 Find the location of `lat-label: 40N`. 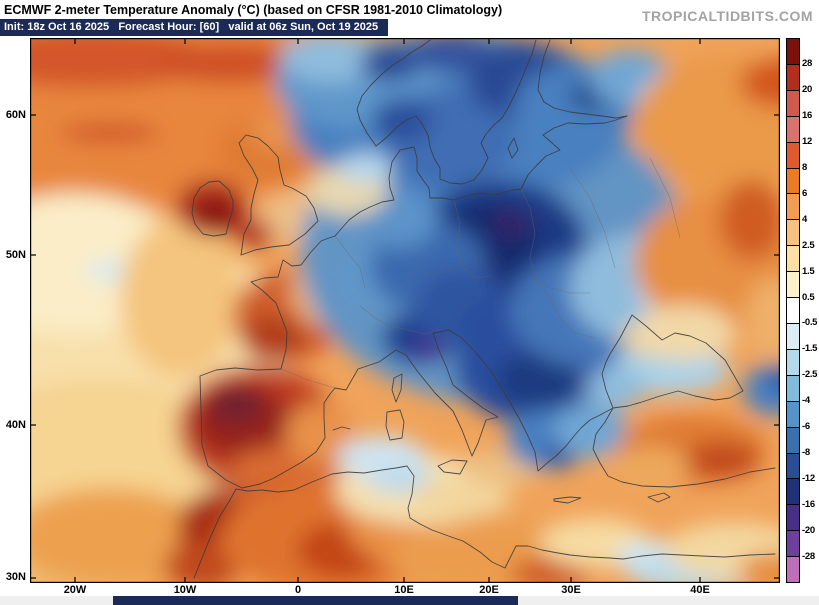

lat-label: 40N is located at coordinates (15, 425).